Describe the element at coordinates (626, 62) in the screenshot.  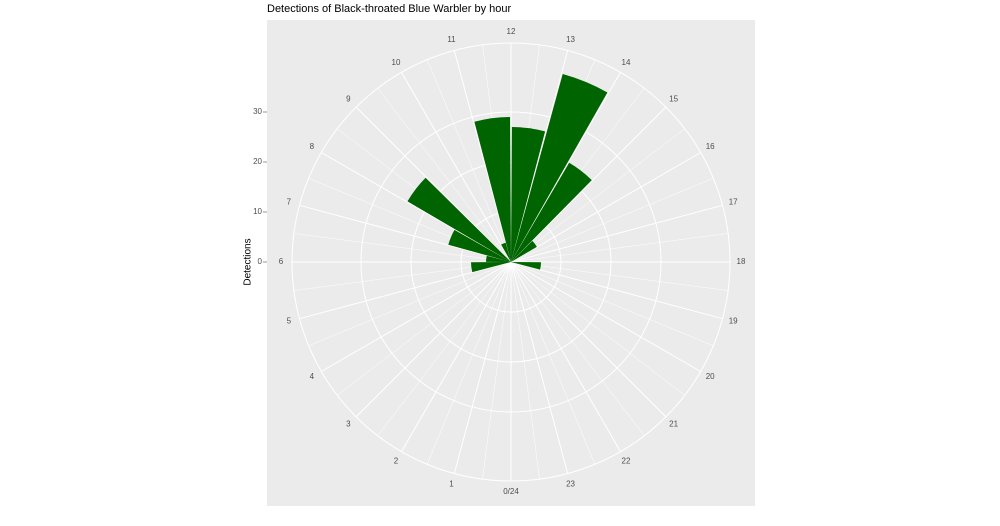
I see `x-tick-label: 14` at that location.